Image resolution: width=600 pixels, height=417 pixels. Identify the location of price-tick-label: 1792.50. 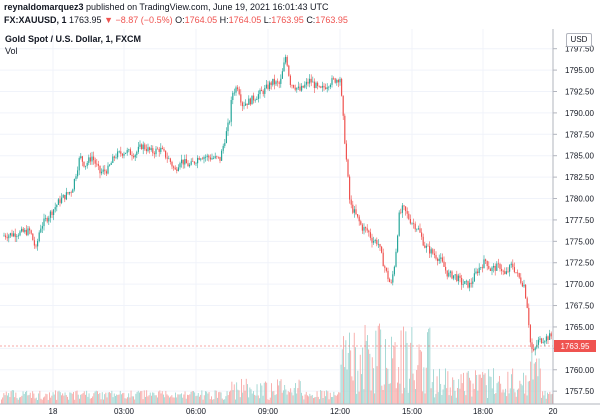
(579, 92).